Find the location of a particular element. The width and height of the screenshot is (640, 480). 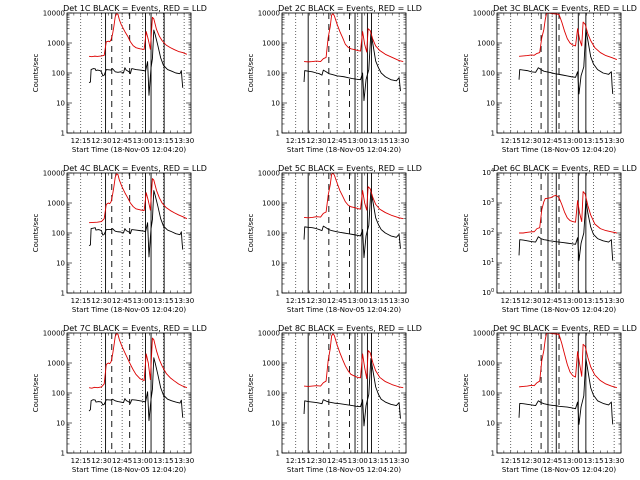

y-tick-exponent: 1 is located at coordinates (492, 261).